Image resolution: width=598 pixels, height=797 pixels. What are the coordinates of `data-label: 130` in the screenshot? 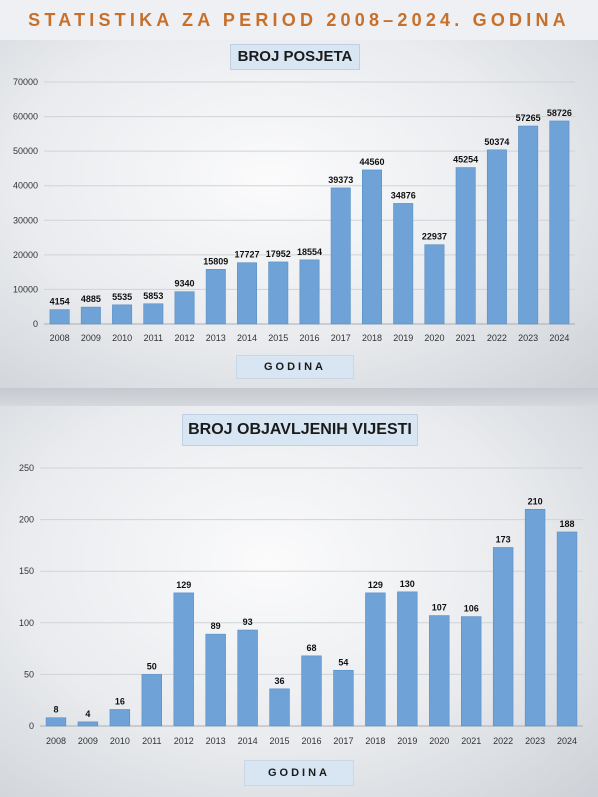 It's located at (407, 584).